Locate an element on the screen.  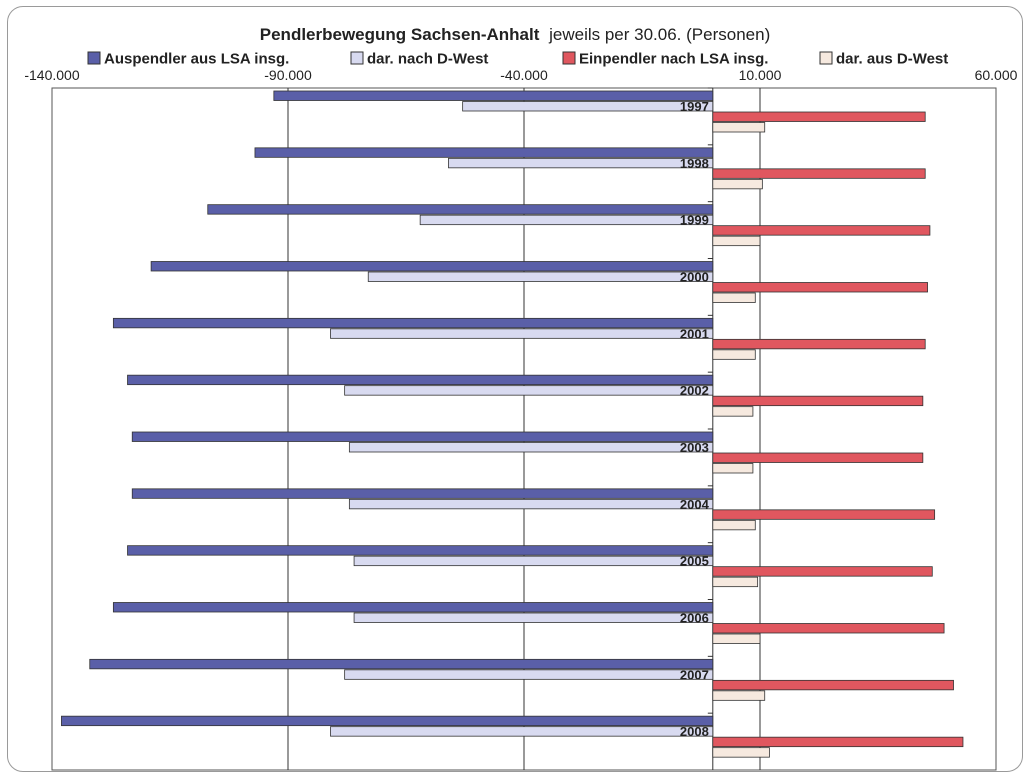
chart-title-rest: jeweils per 30.06. (Personen) is located at coordinates (659, 34).